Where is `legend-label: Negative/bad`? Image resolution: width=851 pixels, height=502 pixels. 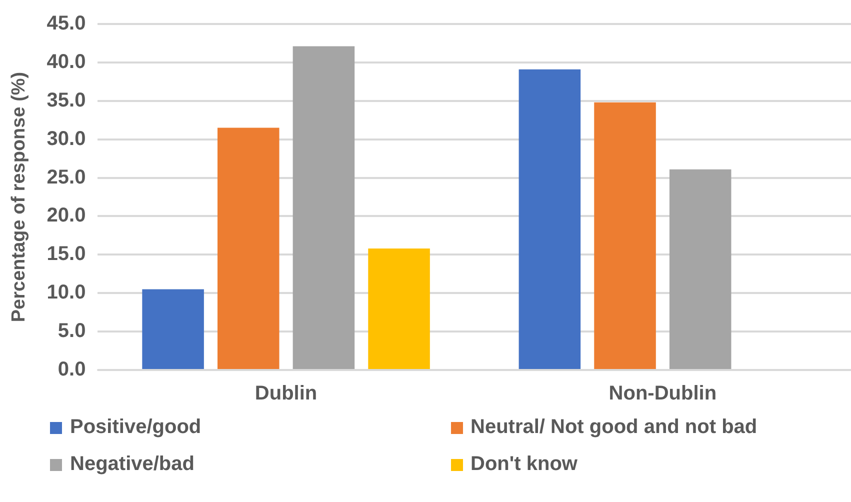
legend-label: Negative/bad is located at coordinates (132, 464).